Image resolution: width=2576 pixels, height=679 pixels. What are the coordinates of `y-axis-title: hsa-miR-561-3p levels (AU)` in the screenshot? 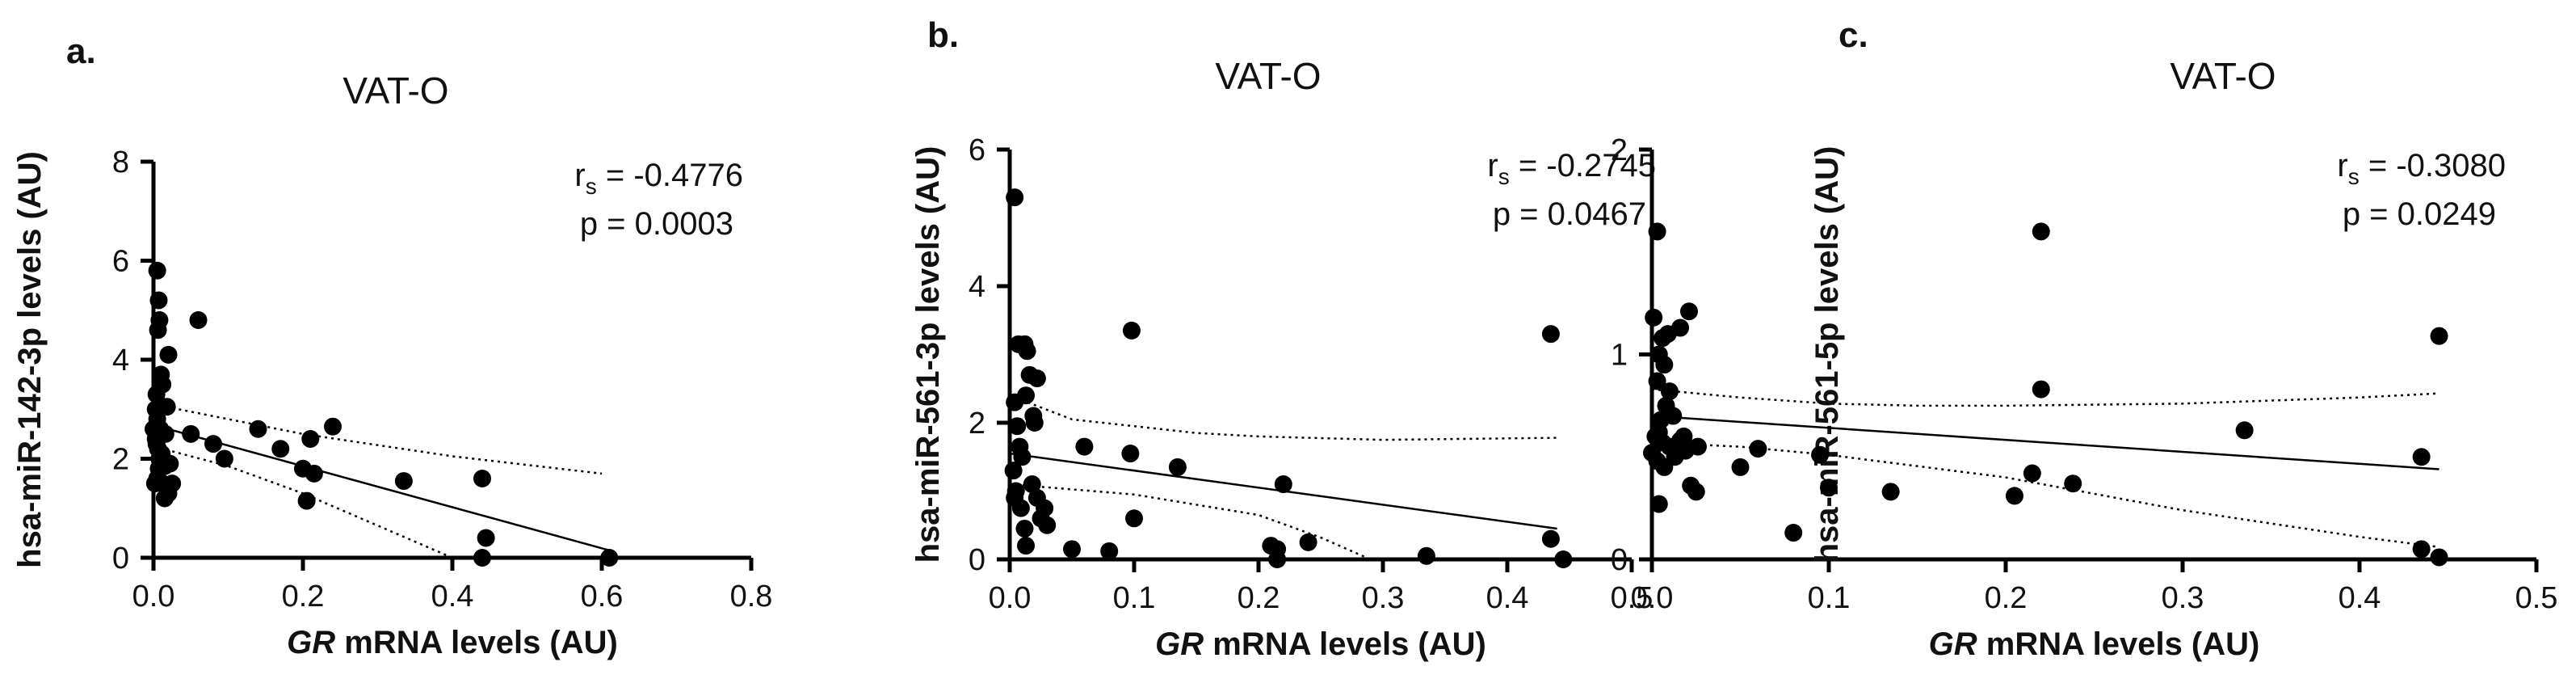 It's located at (928, 354).